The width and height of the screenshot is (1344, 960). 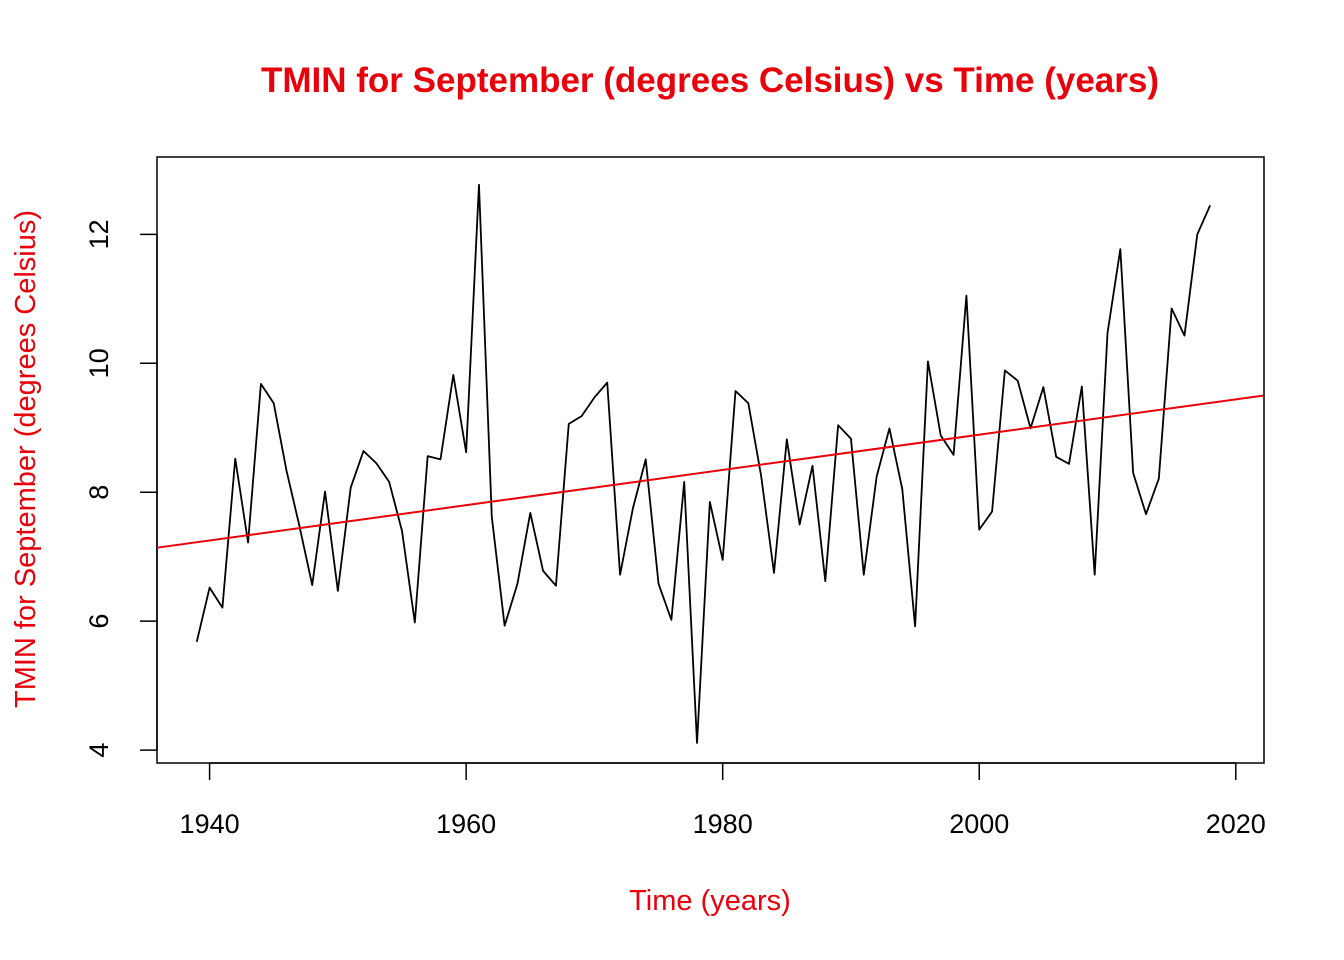 What do you see at coordinates (979, 824) in the screenshot?
I see `x-tick-label: 2000` at bounding box center [979, 824].